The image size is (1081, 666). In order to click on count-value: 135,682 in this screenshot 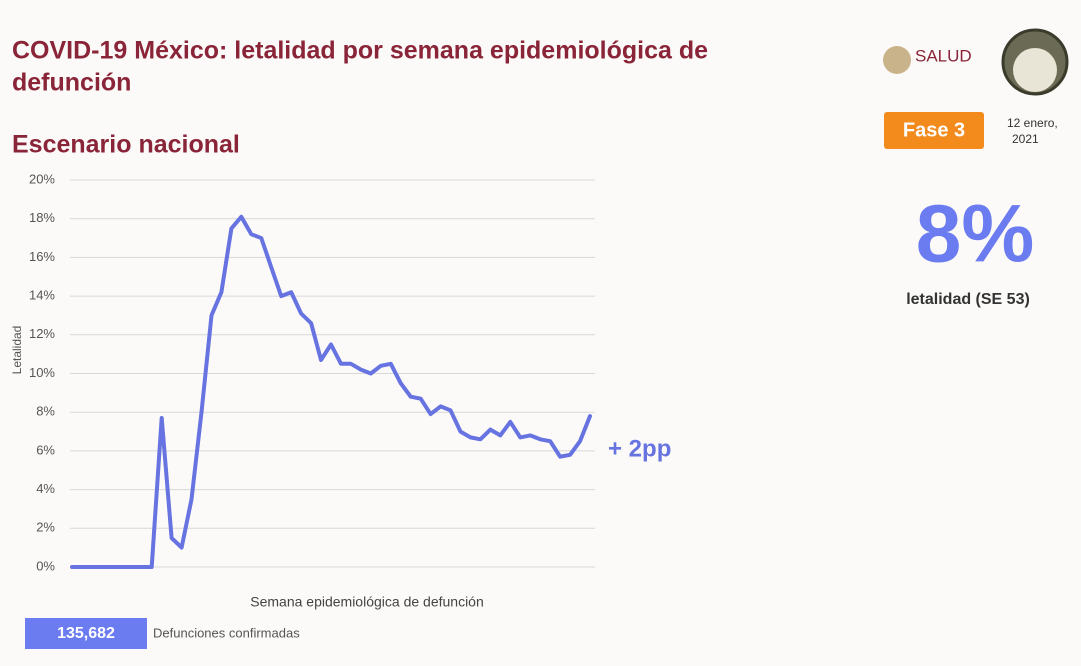, I will do `click(86, 633)`.